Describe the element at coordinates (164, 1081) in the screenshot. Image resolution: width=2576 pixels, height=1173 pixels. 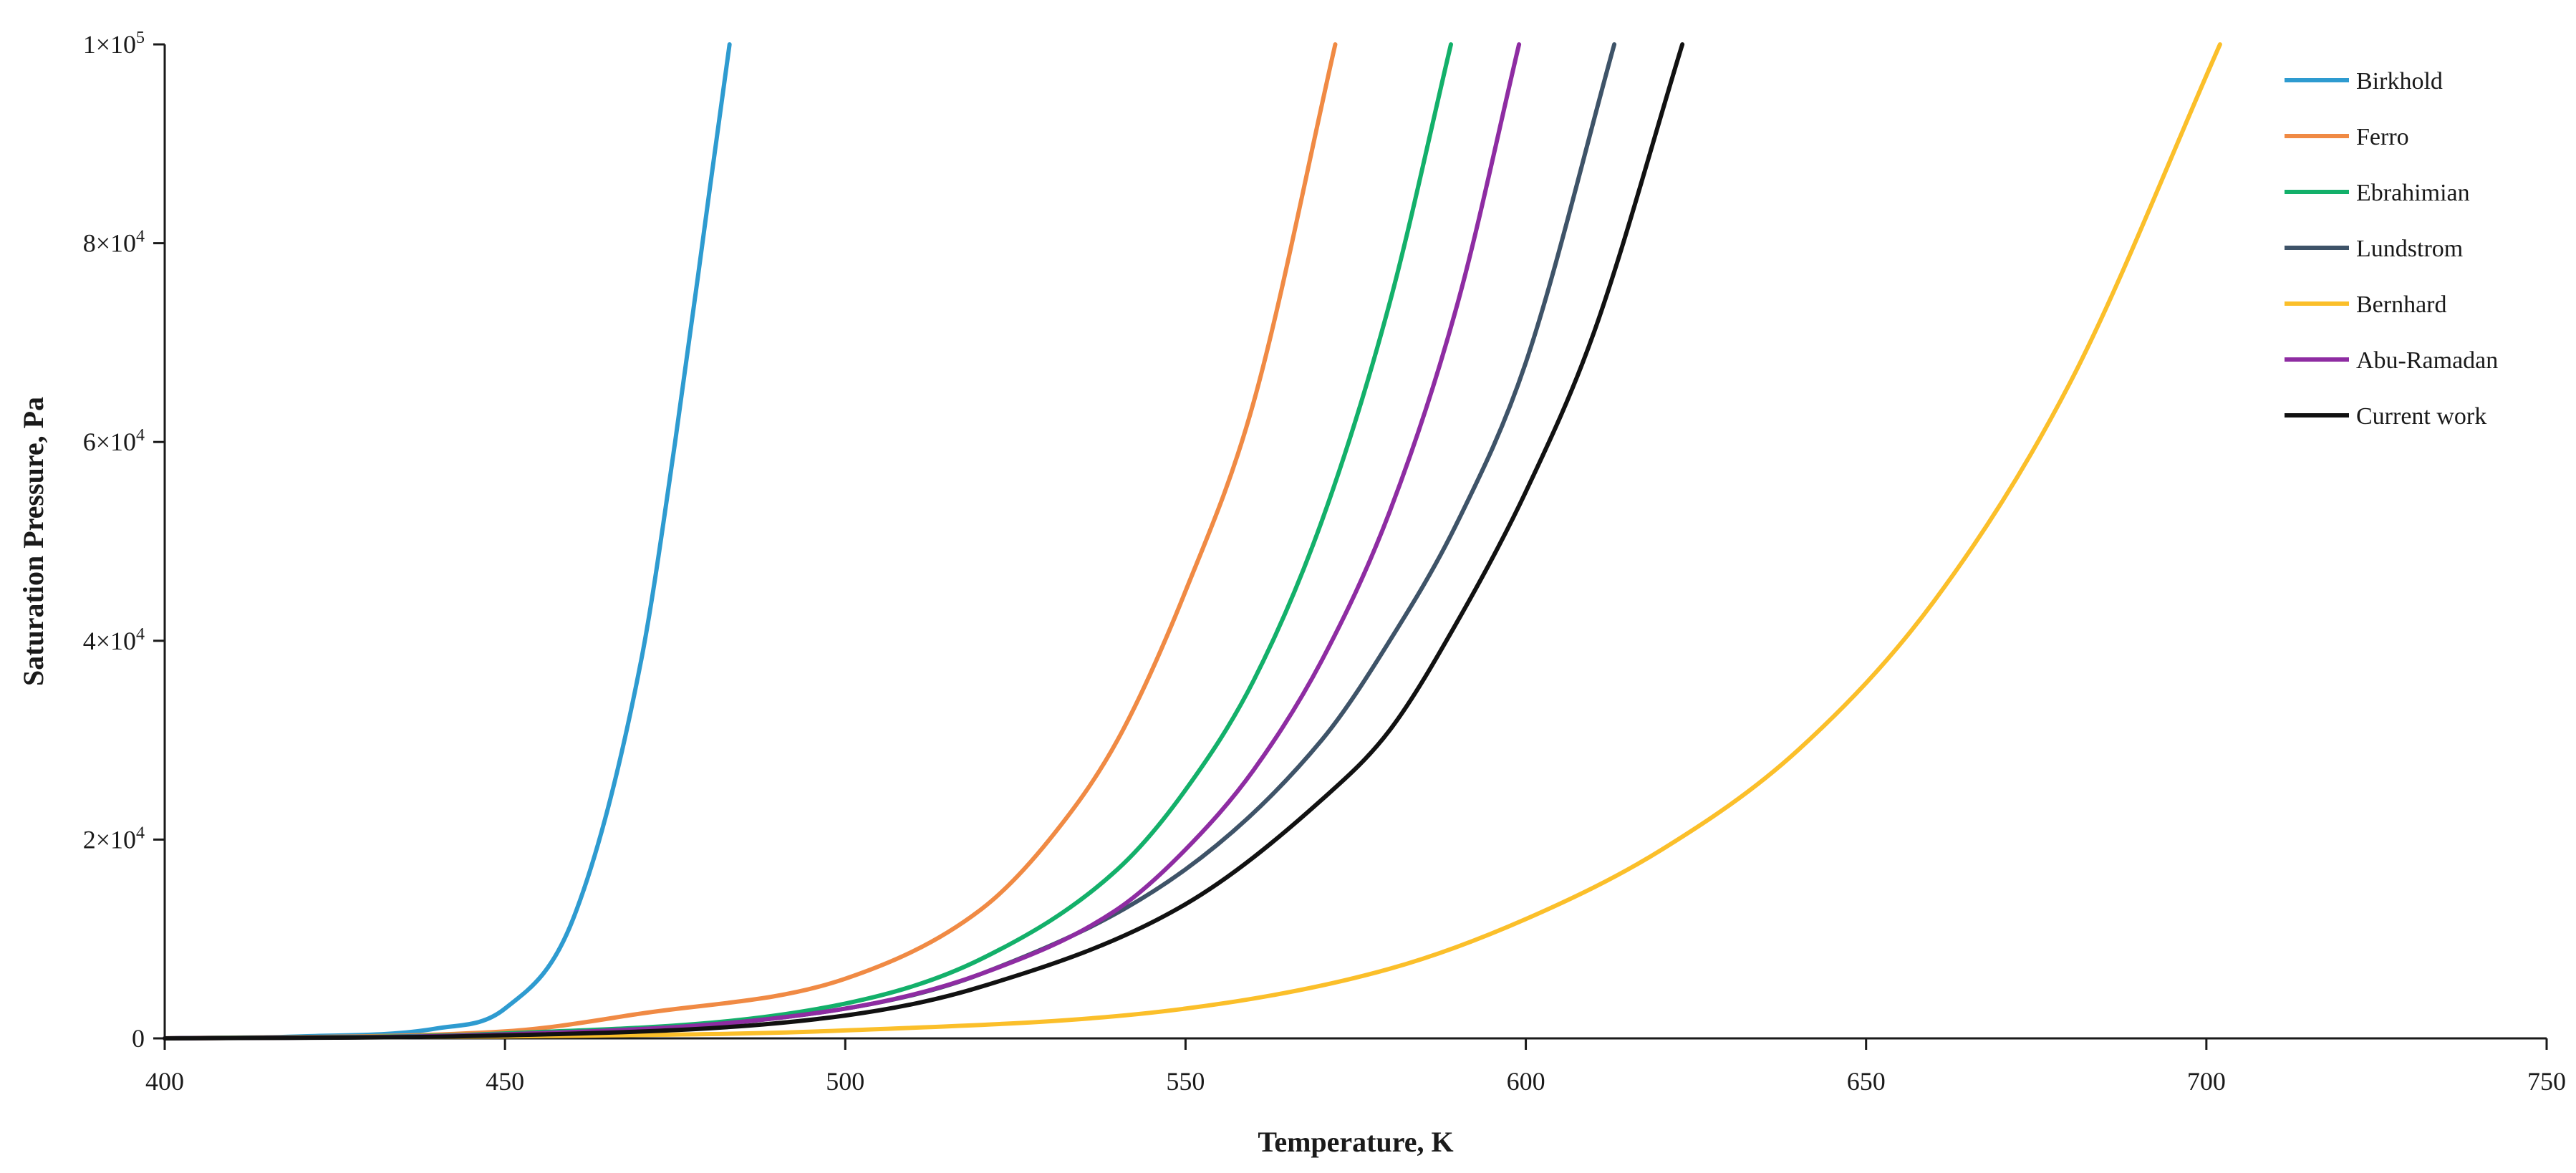
I see `x-tick-label: 400` at that location.